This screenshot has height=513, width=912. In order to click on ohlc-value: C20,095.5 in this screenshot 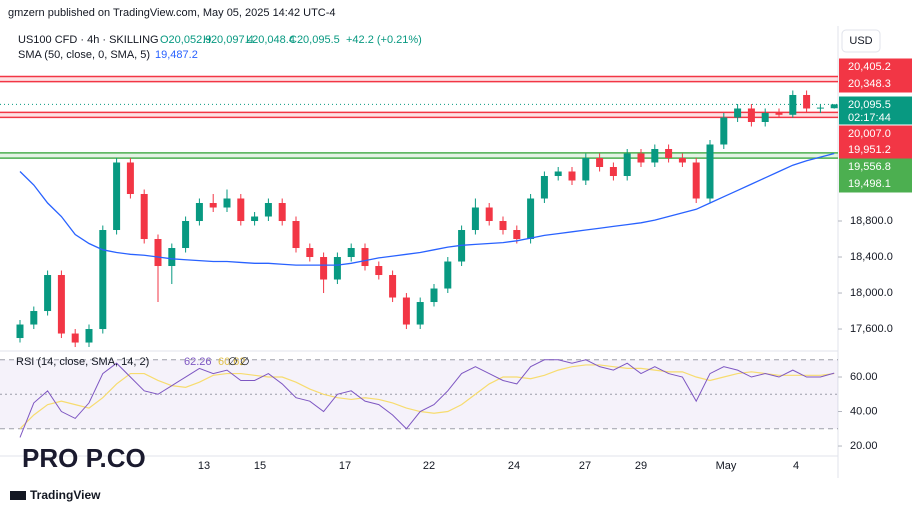, I will do `click(314, 40)`.